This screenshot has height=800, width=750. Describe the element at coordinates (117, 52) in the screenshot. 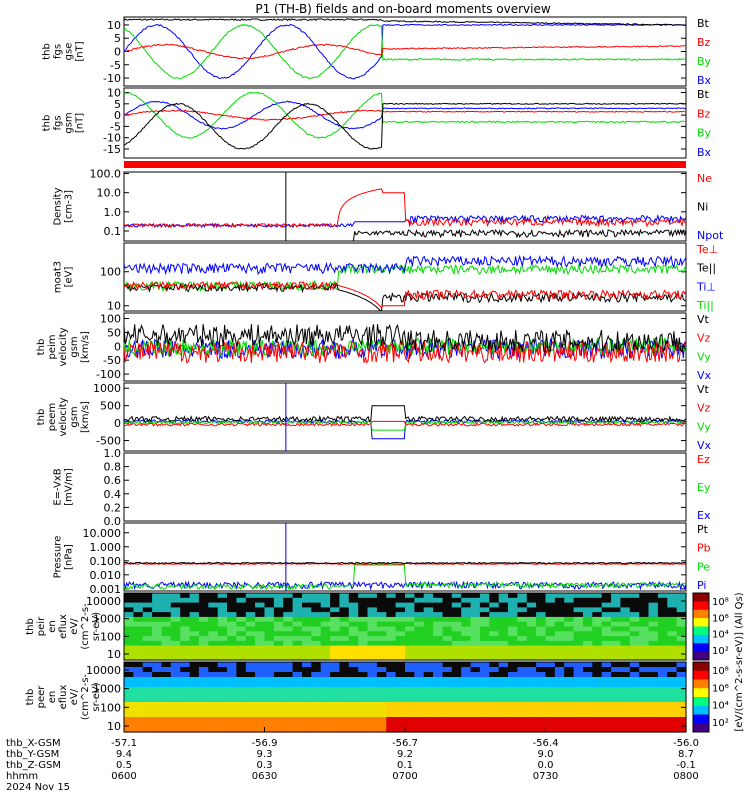

I see `y-tick-label: 0` at that location.